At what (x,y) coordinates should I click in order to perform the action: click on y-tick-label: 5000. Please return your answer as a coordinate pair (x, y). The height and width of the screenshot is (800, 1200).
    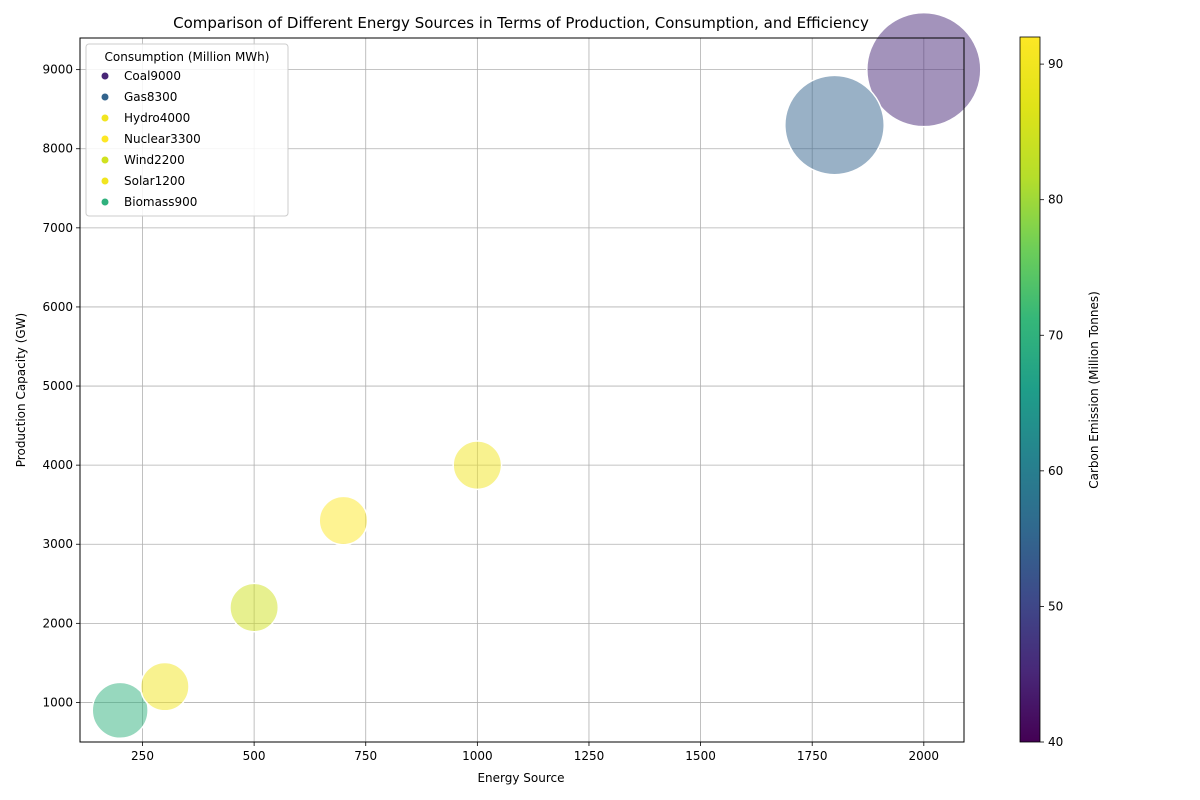
    Looking at the image, I should click on (57, 386).